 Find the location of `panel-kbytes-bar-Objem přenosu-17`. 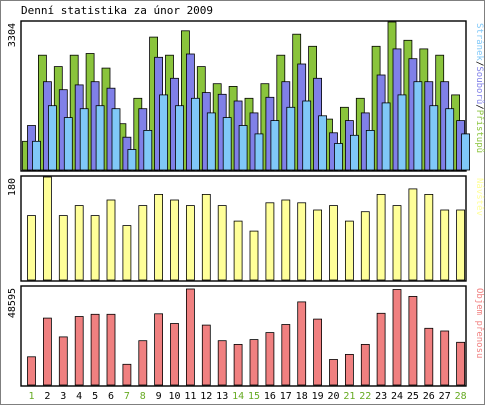

panel-kbytes-bar-Objem přenosu-17 is located at coordinates (286, 355).